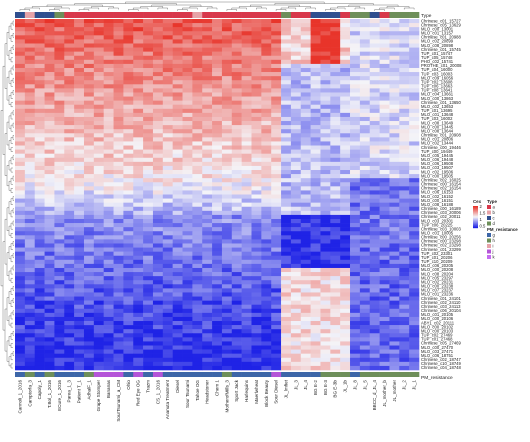 This screenshot has width=530, height=442. What do you see at coordinates (79, 15) in the screenshot?
I see `type-annotation-cell` at bounding box center [79, 15].